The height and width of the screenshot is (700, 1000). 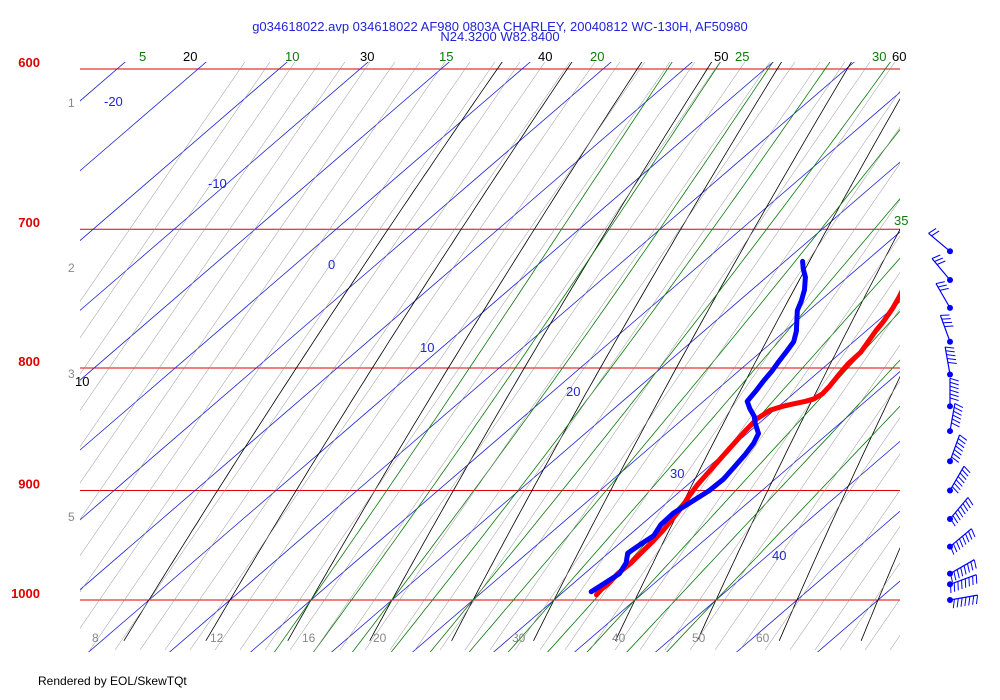 I want to click on pressure-label: 1000, so click(x=25, y=593).